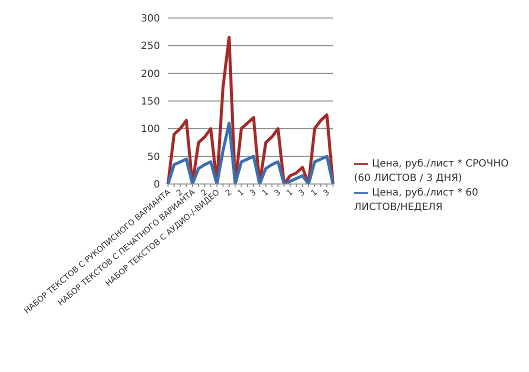 This screenshot has width=529, height=372. I want to click on y-tick-label: 150, so click(150, 102).